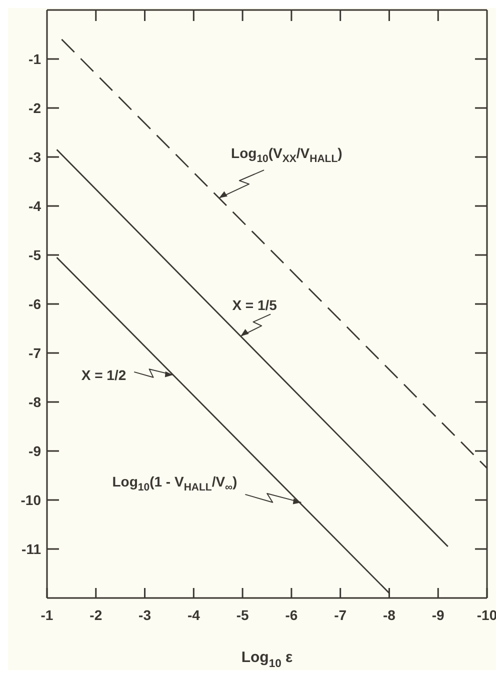 The width and height of the screenshot is (496, 674). What do you see at coordinates (35, 304) in the screenshot?
I see `y-tick-label: -6` at bounding box center [35, 304].